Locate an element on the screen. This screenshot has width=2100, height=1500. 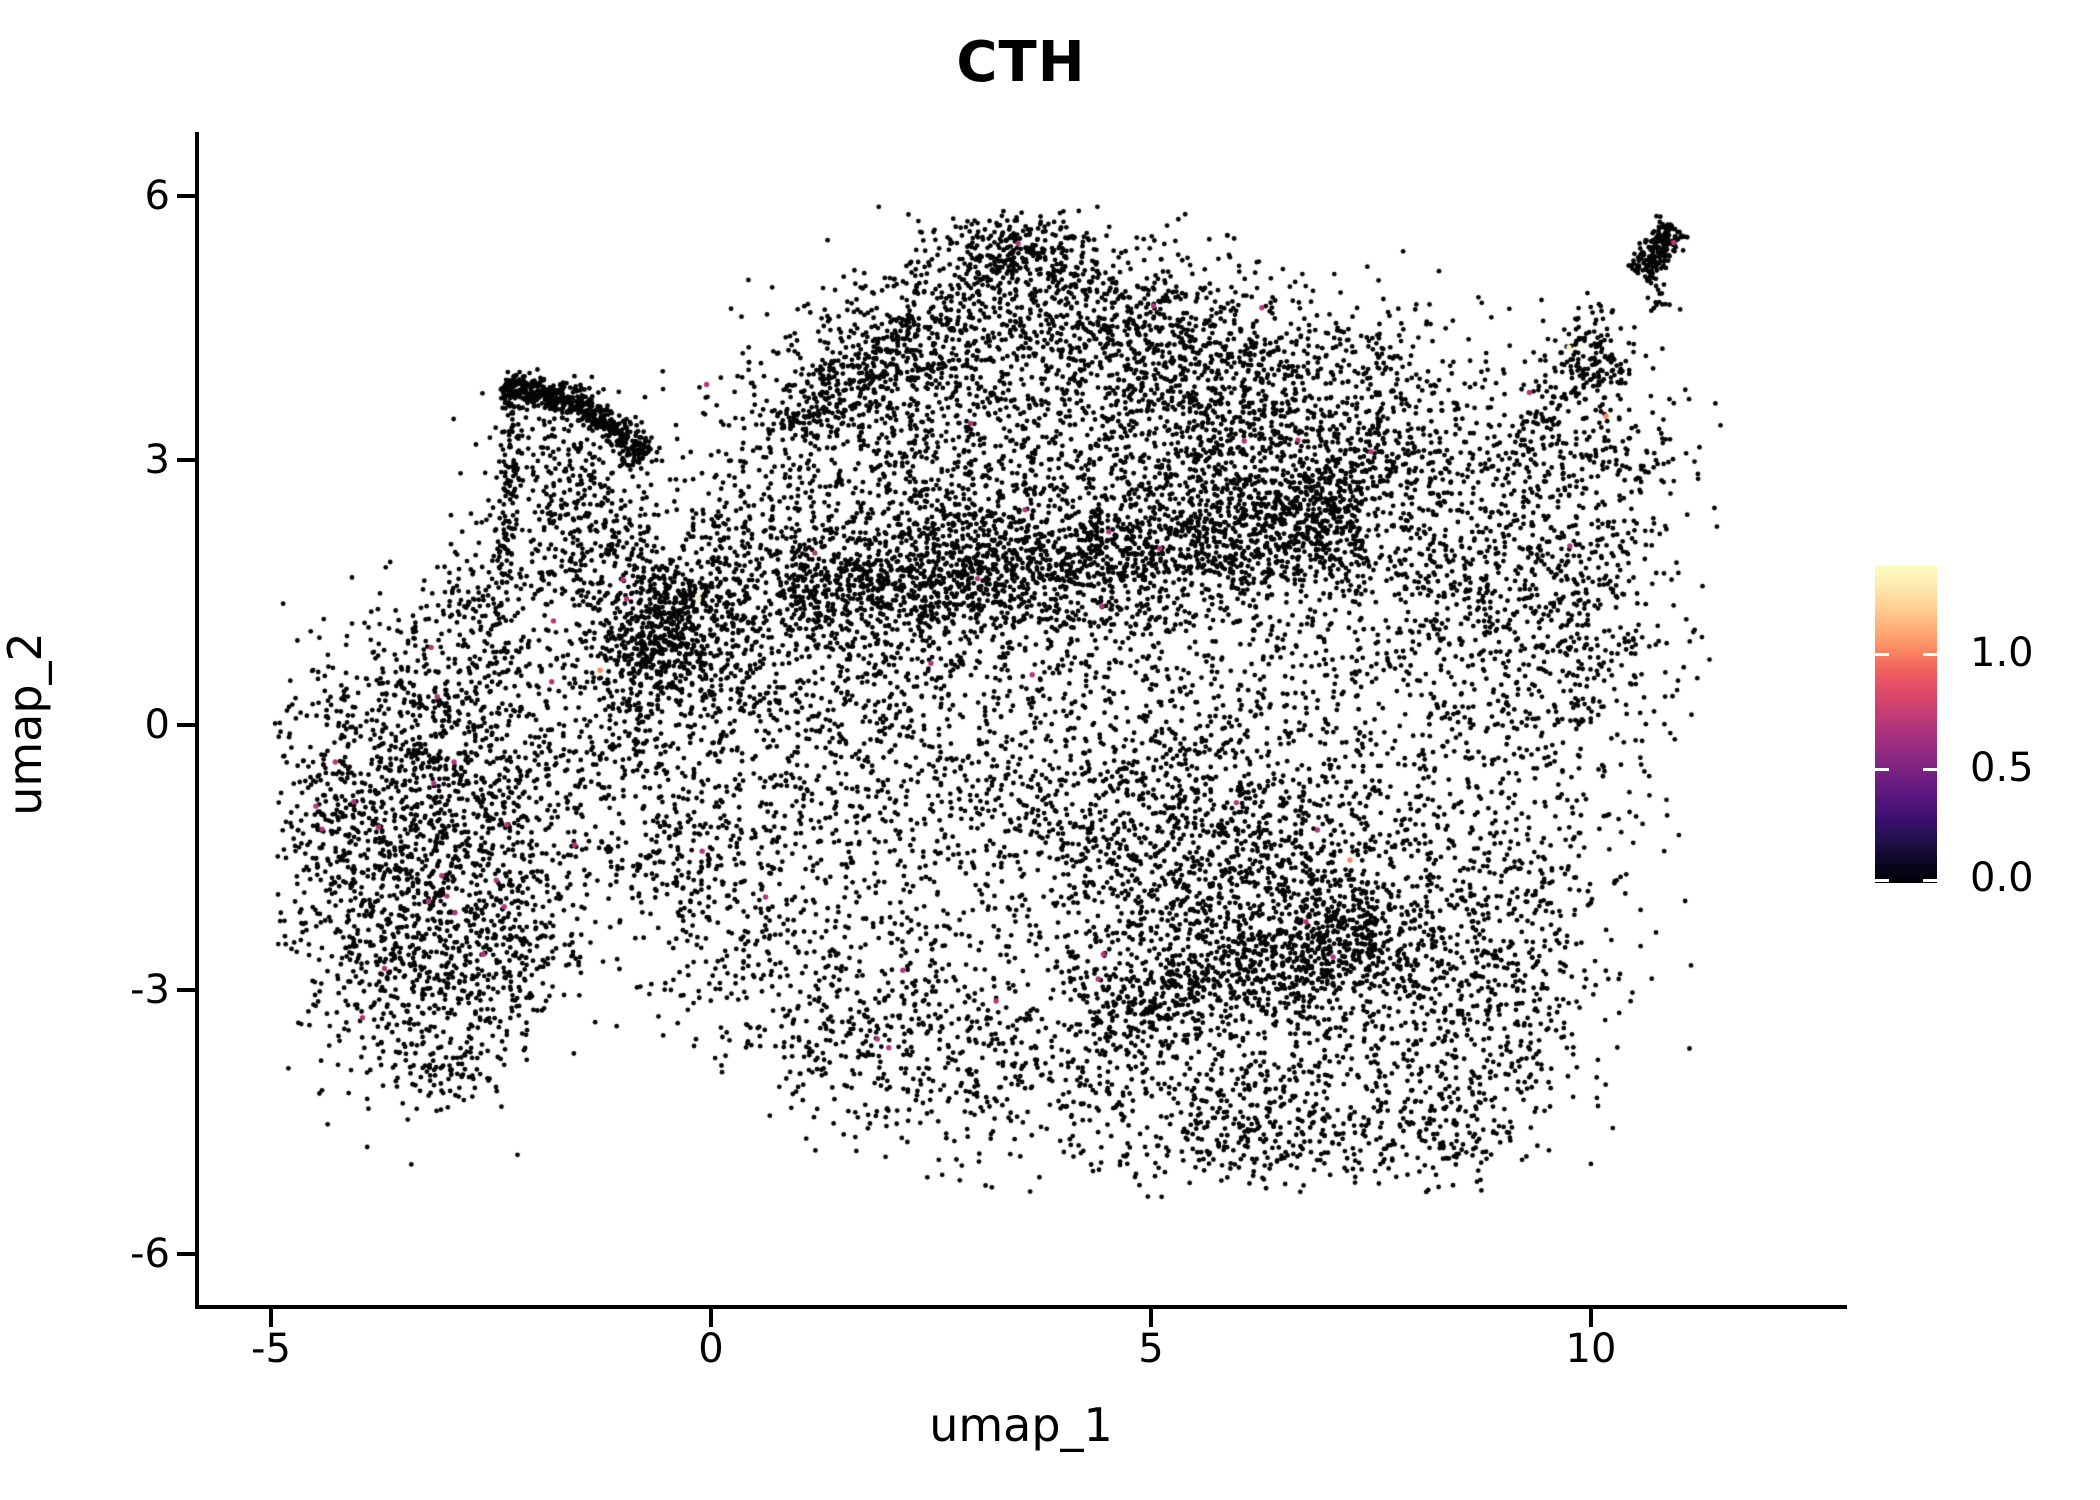
y-axis-label: umap_2 is located at coordinates (26, 724).